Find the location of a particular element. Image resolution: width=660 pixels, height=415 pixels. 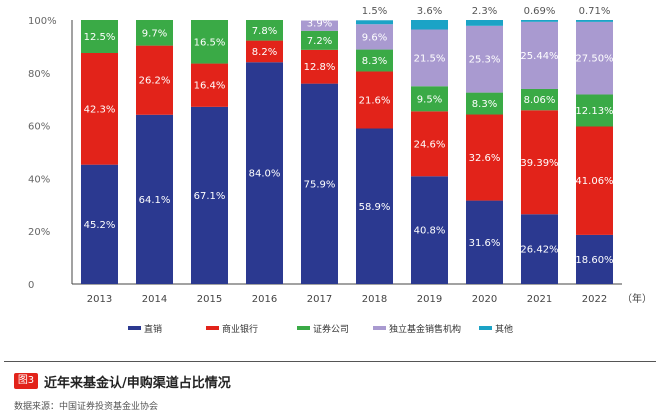

data-label: 8.06% is located at coordinates (540, 100).